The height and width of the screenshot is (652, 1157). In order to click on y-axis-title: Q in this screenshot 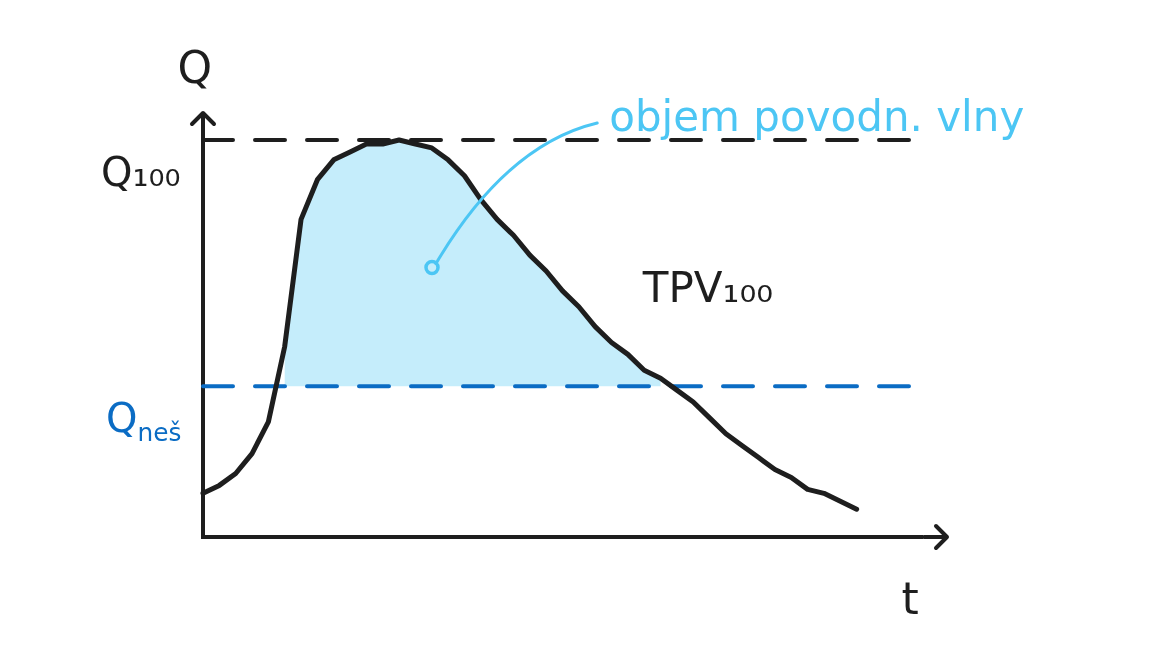, I will do `click(195, 67)`.